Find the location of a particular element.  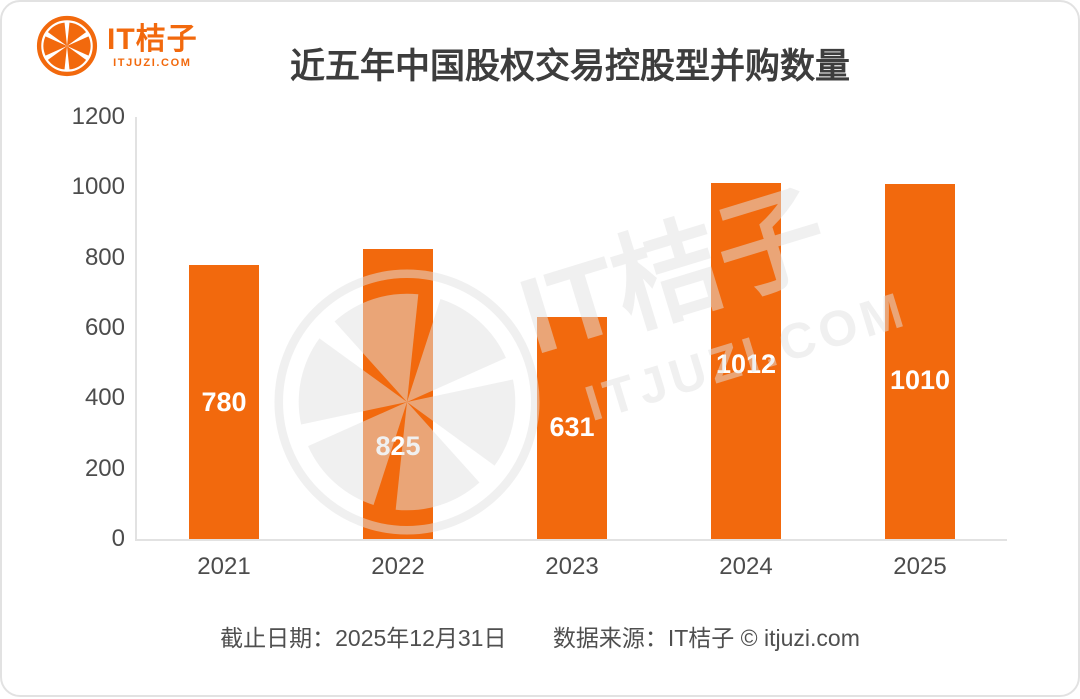

bar-group-2022: 825 2022 is located at coordinates (398, 348).